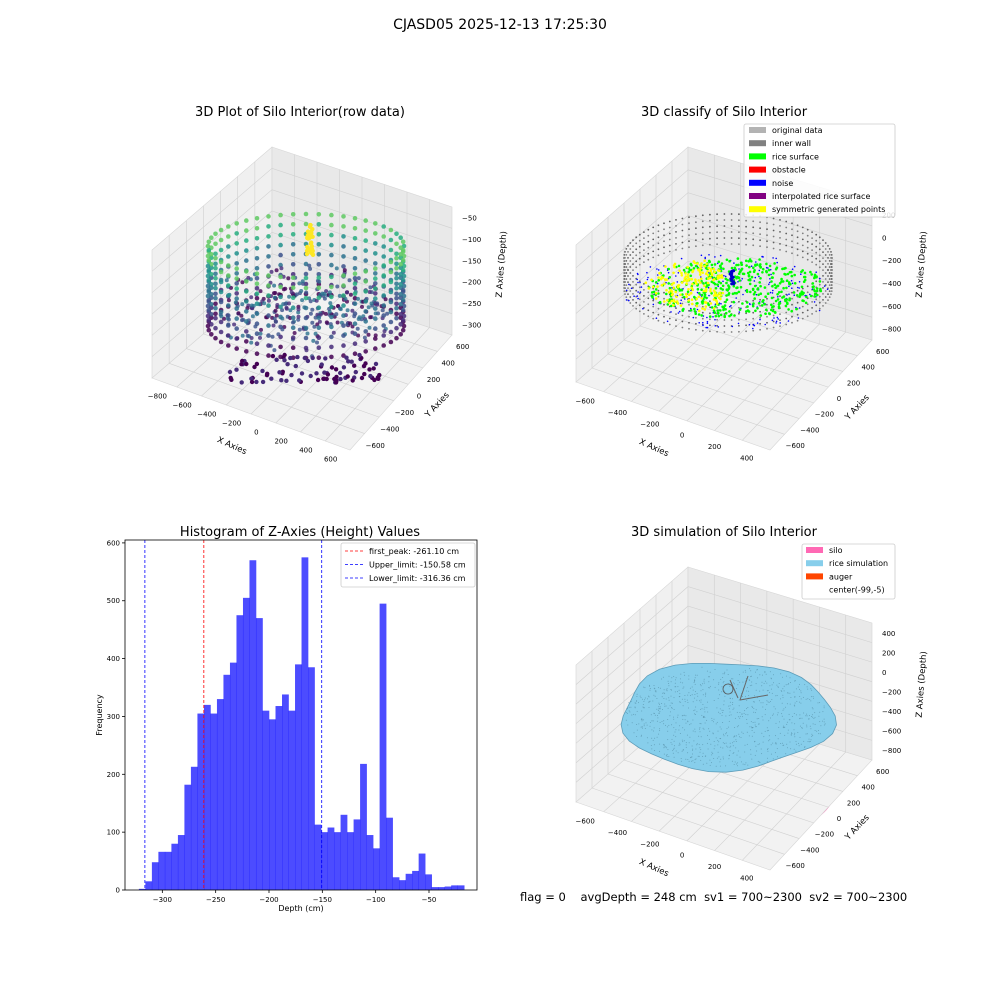  What do you see at coordinates (891, 751) in the screenshot?
I see `z-tick-label: −800` at bounding box center [891, 751].